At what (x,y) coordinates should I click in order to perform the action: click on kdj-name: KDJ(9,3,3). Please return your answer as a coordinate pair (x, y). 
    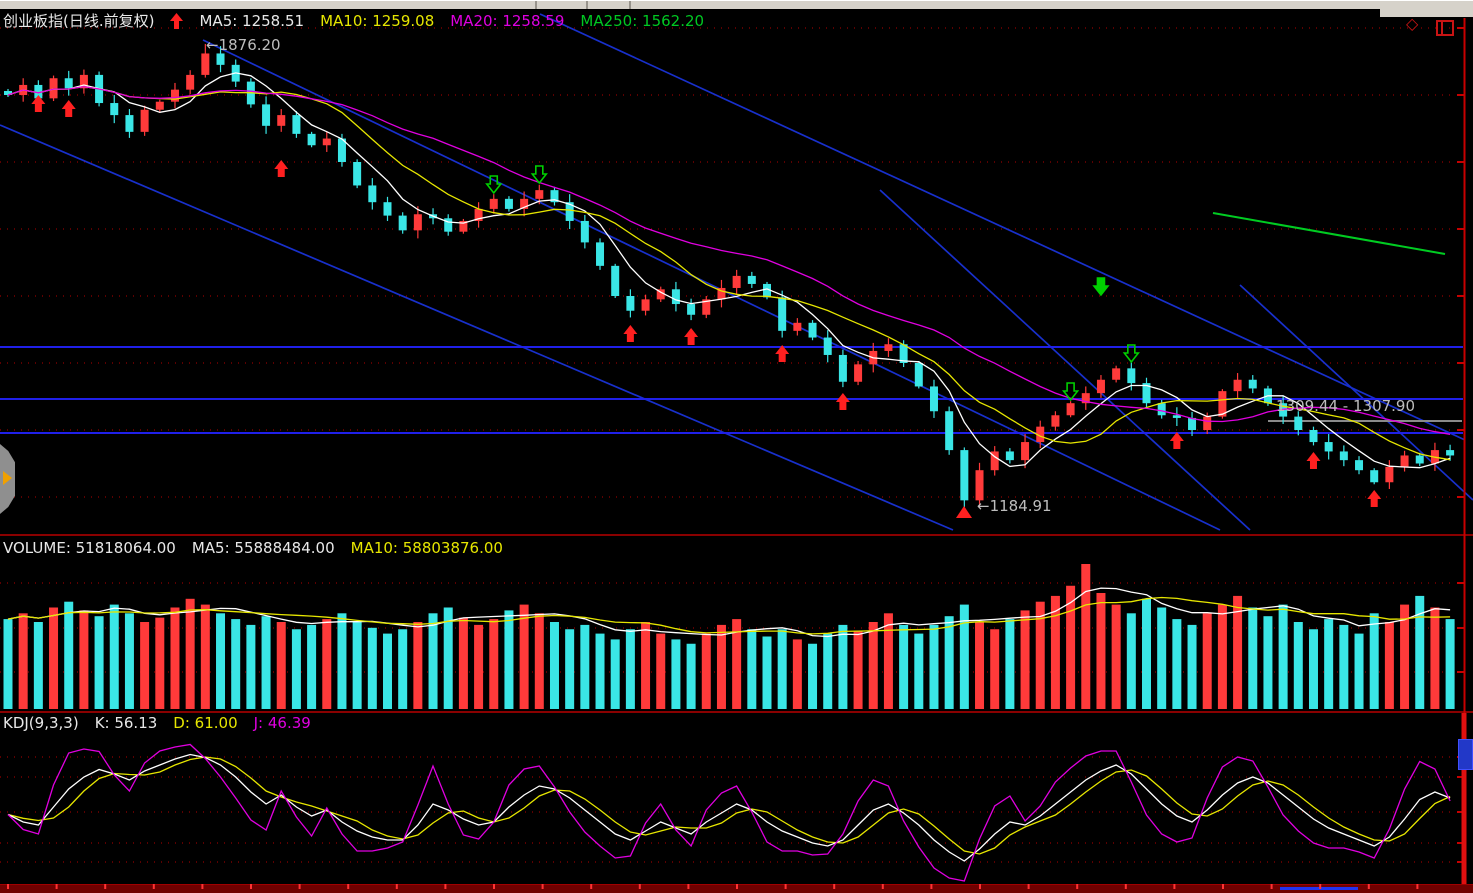
    Looking at the image, I should click on (41, 723).